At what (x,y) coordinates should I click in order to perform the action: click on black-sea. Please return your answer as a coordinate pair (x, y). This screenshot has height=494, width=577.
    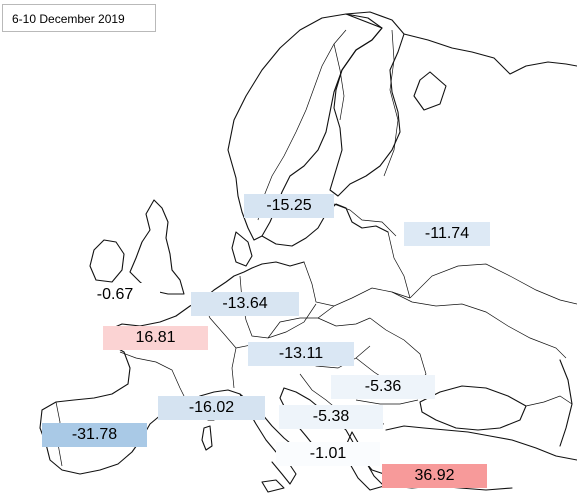
    Looking at the image, I should click on (473, 408).